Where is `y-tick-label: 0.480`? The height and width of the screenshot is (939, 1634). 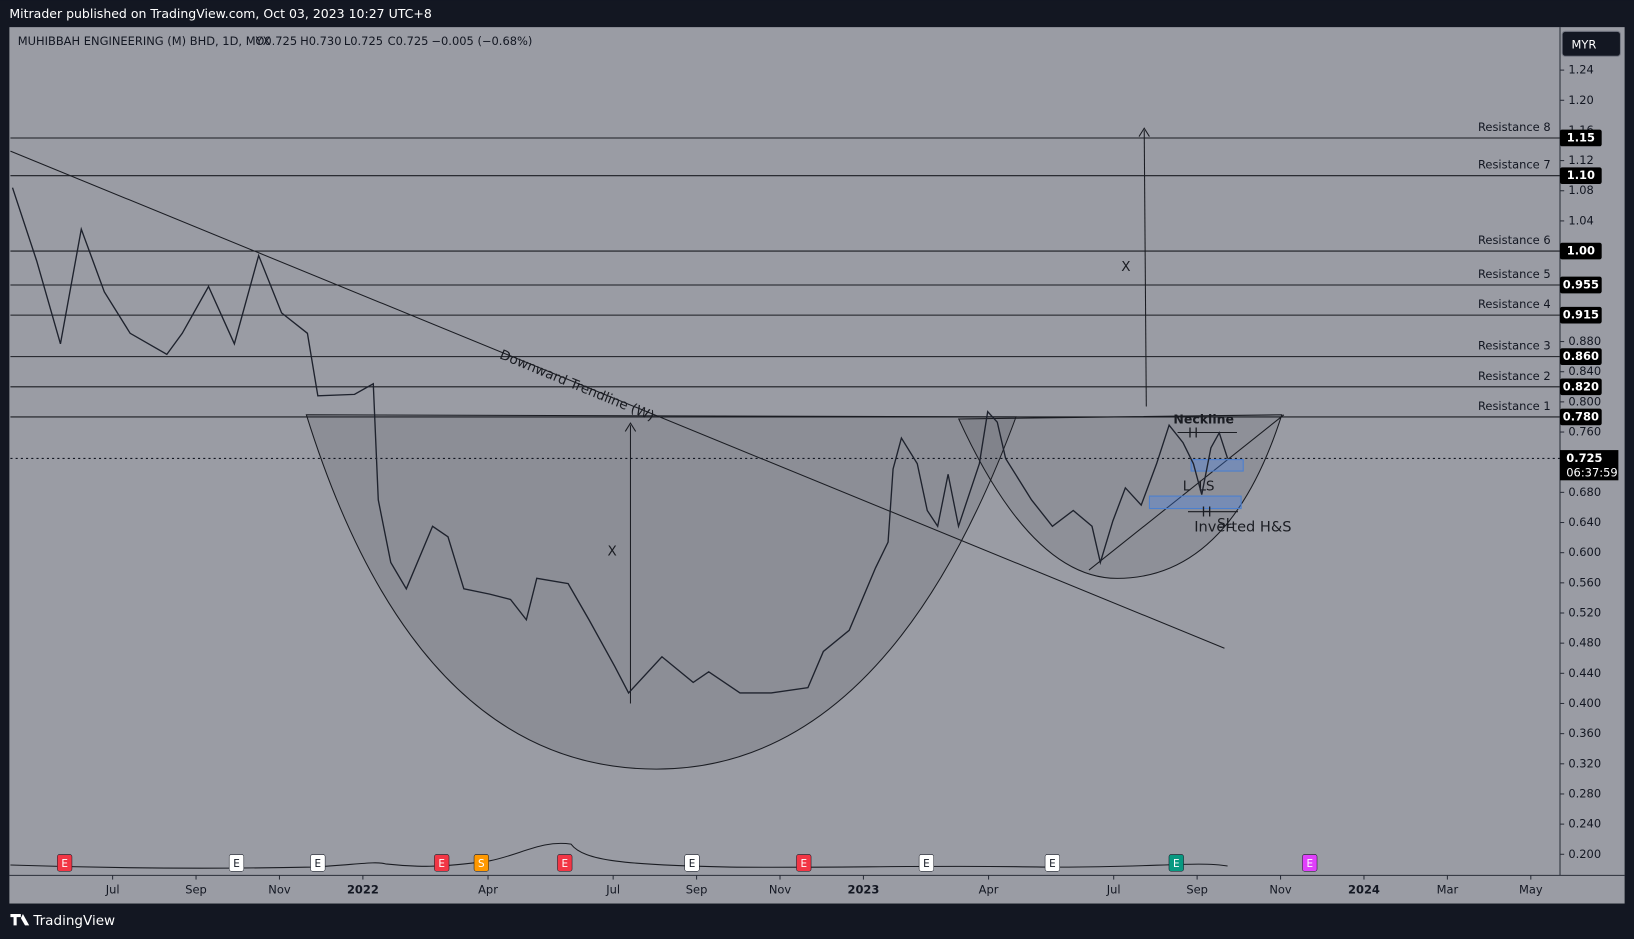 y-tick-label: 0.480 is located at coordinates (1584, 643).